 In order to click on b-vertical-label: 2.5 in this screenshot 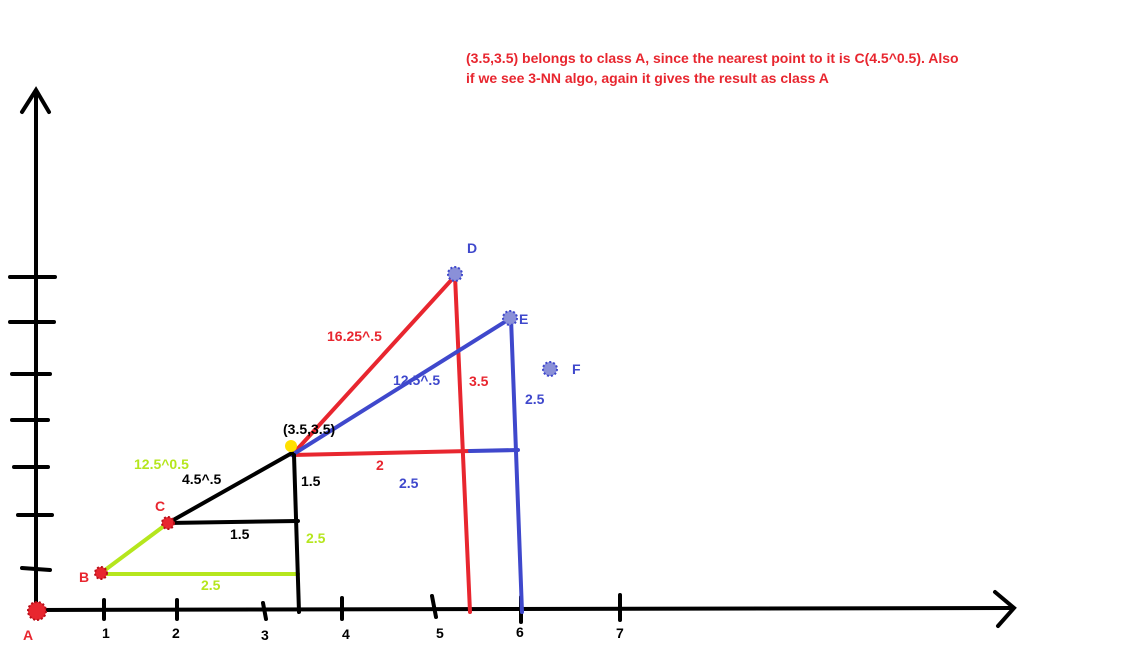, I will do `click(316, 538)`.